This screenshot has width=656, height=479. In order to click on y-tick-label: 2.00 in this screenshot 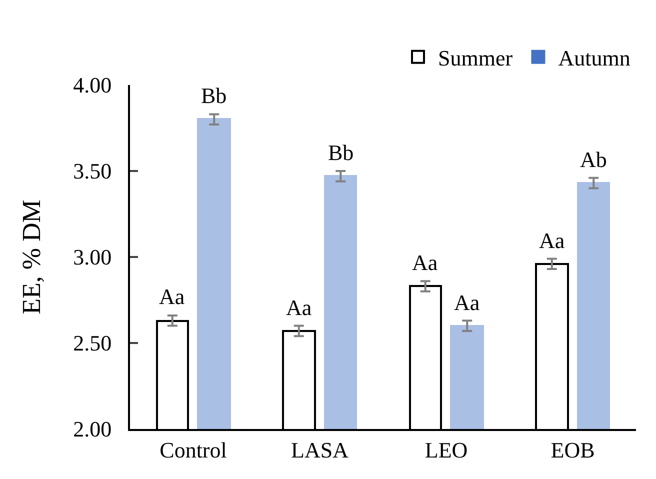, I will do `click(92, 429)`.